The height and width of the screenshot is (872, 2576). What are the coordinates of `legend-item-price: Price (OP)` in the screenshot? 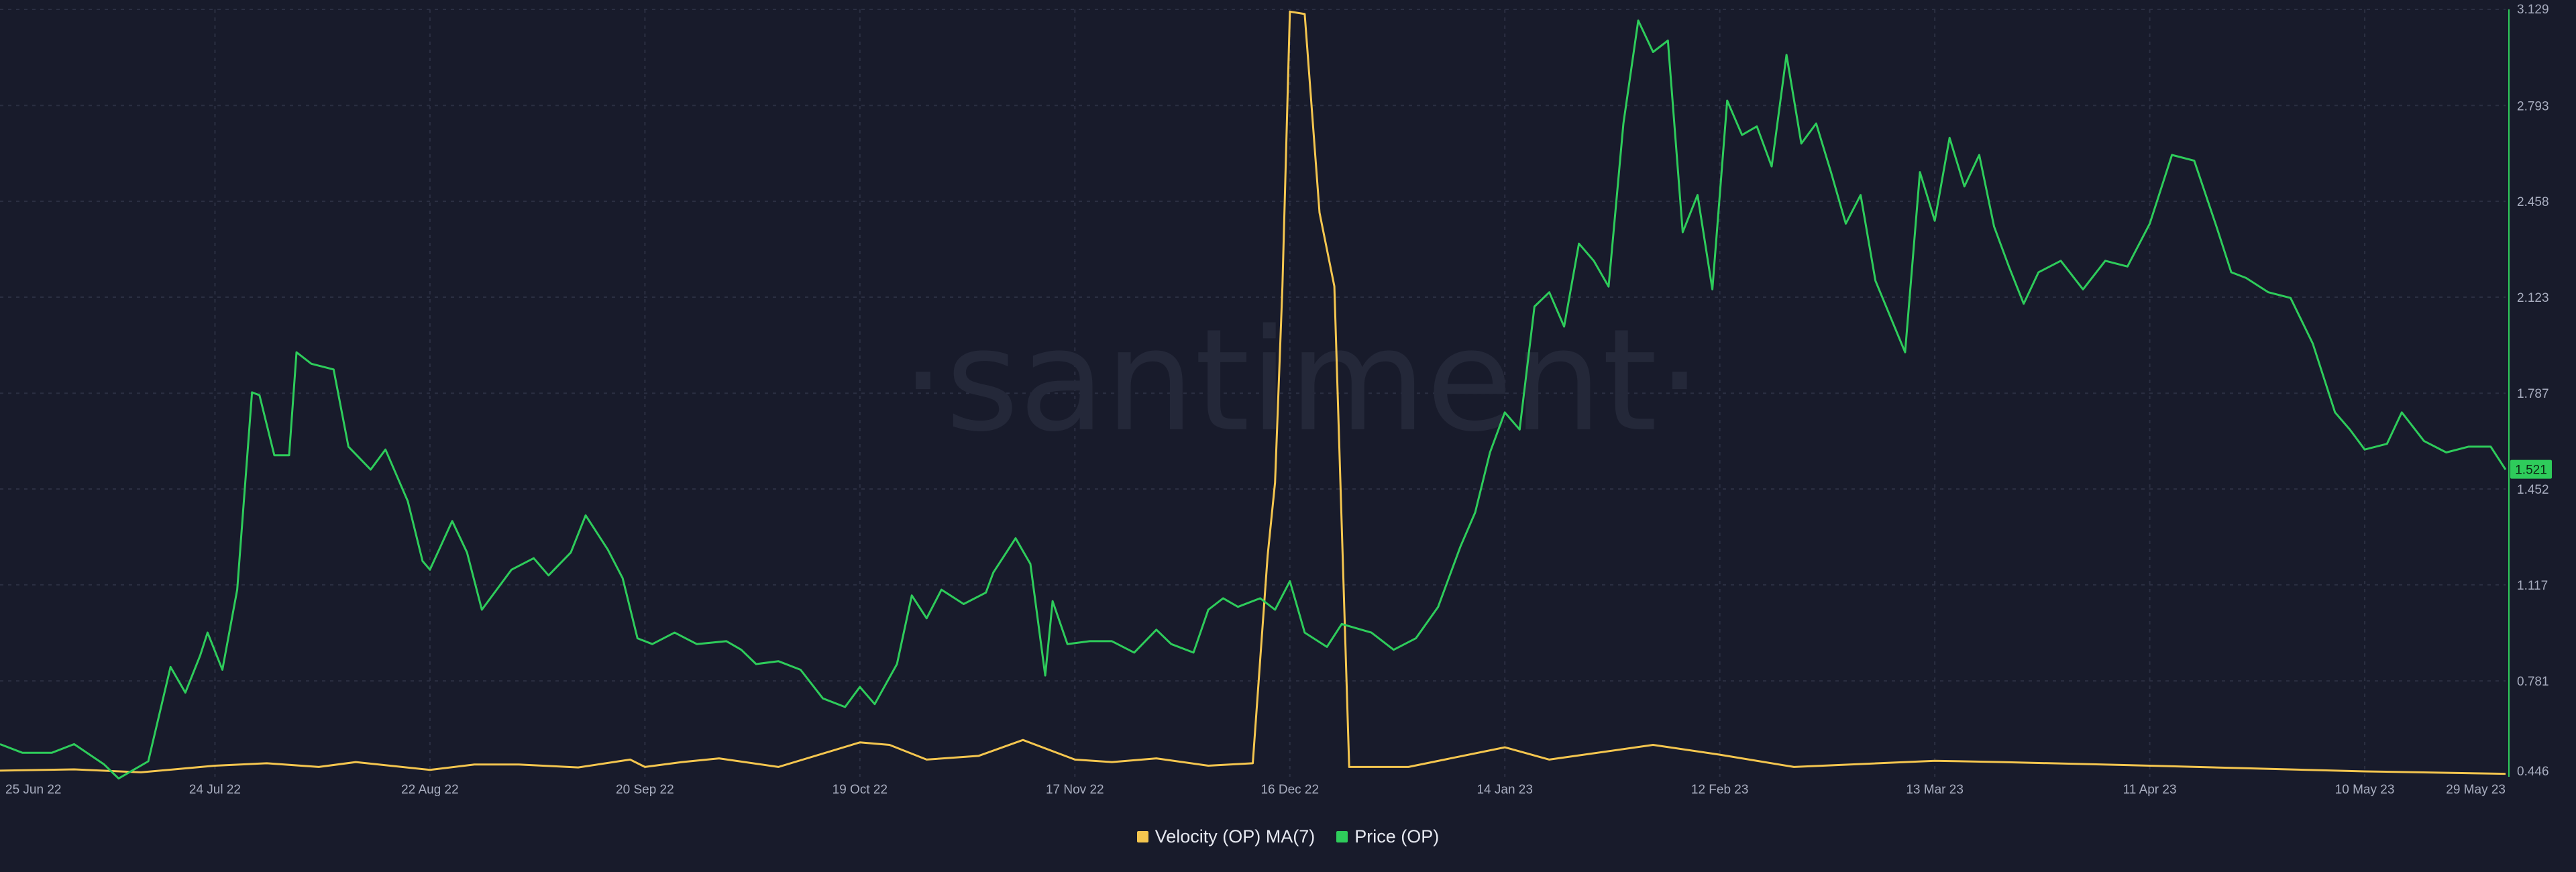 It's located at (1387, 836).